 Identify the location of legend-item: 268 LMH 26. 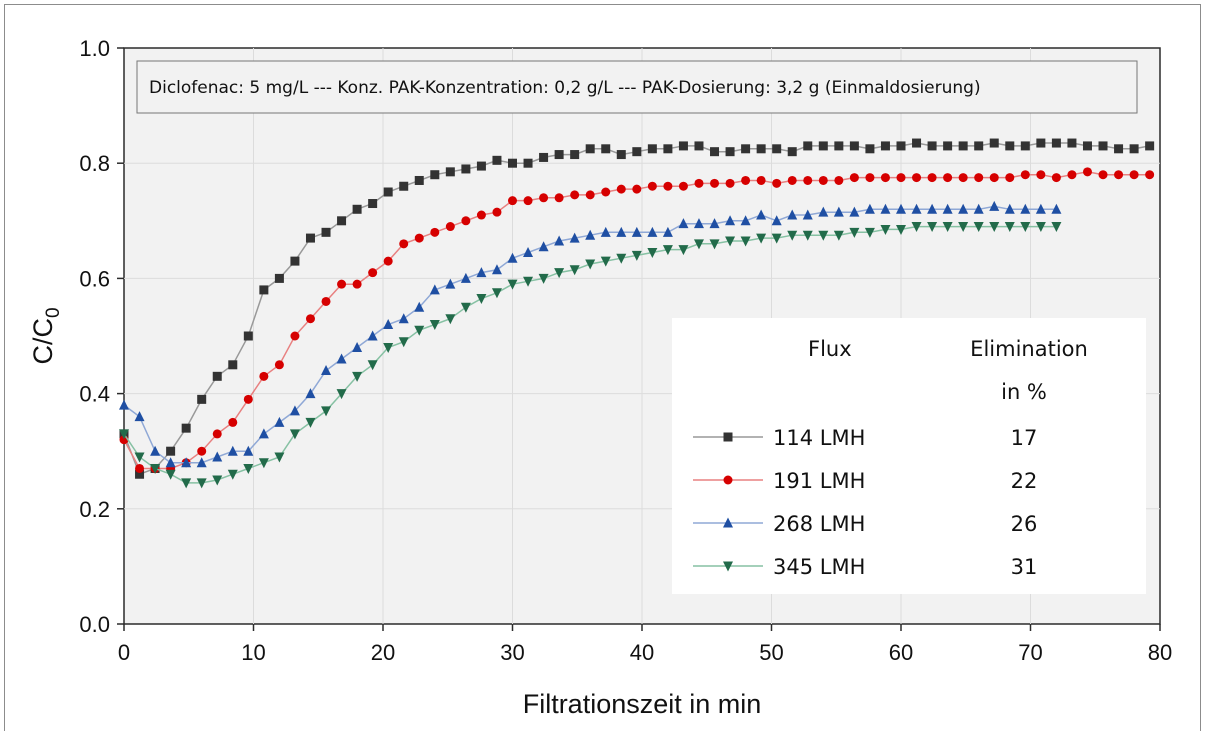
(865, 524).